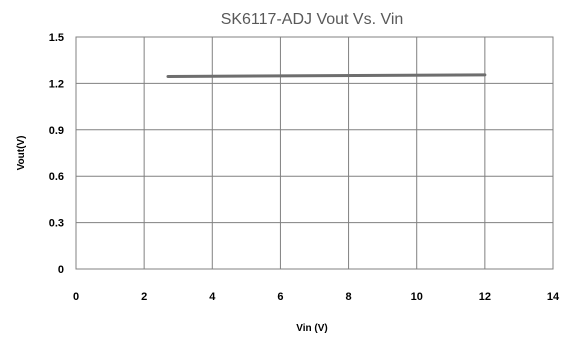  Describe the element at coordinates (485, 297) in the screenshot. I see `x-tick-label: 12` at that location.